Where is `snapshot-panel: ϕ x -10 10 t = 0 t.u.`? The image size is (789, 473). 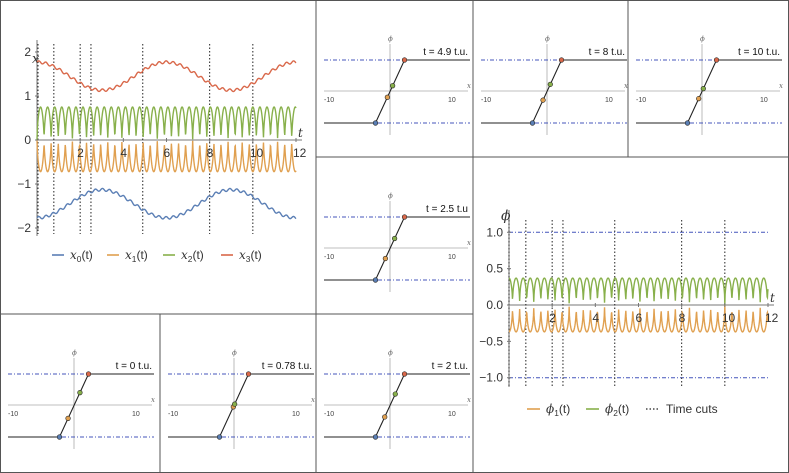
snapshot-panel: ϕ x -10 10 t = 0 t.u. is located at coordinates (81, 399).